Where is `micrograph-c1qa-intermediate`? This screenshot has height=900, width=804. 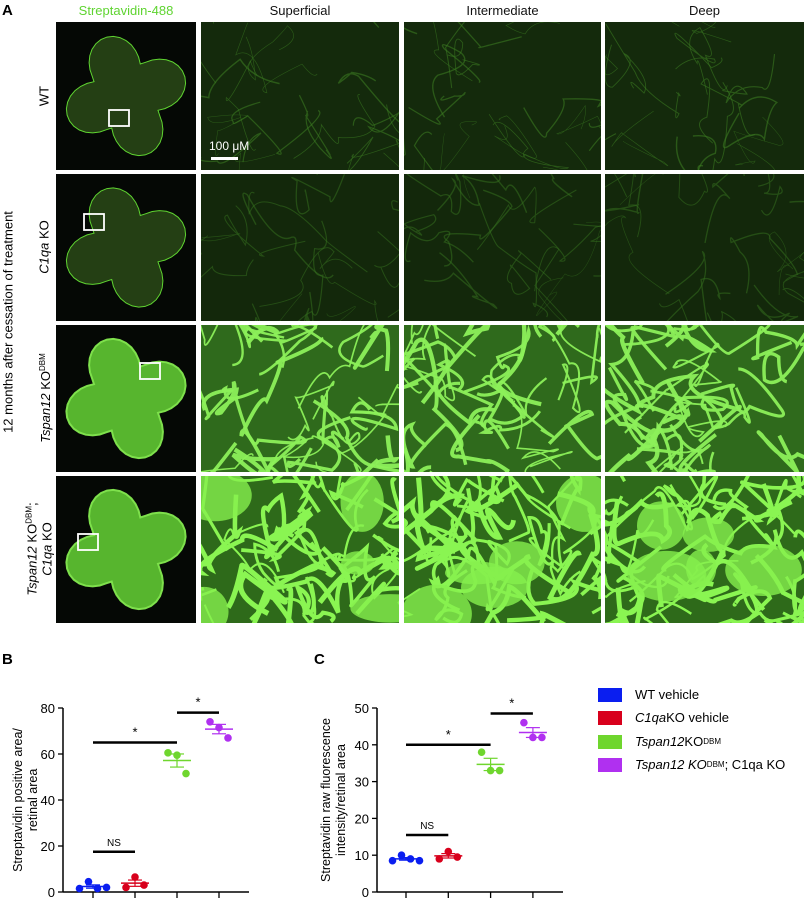 micrograph-c1qa-intermediate is located at coordinates (502, 247).